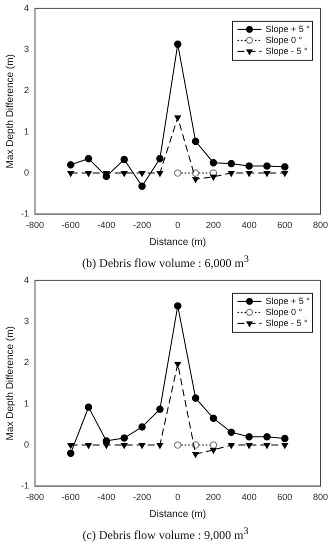  I want to click on text: (c) Debris flow volume : 9,000 m$^{3}$, so click(166, 534).